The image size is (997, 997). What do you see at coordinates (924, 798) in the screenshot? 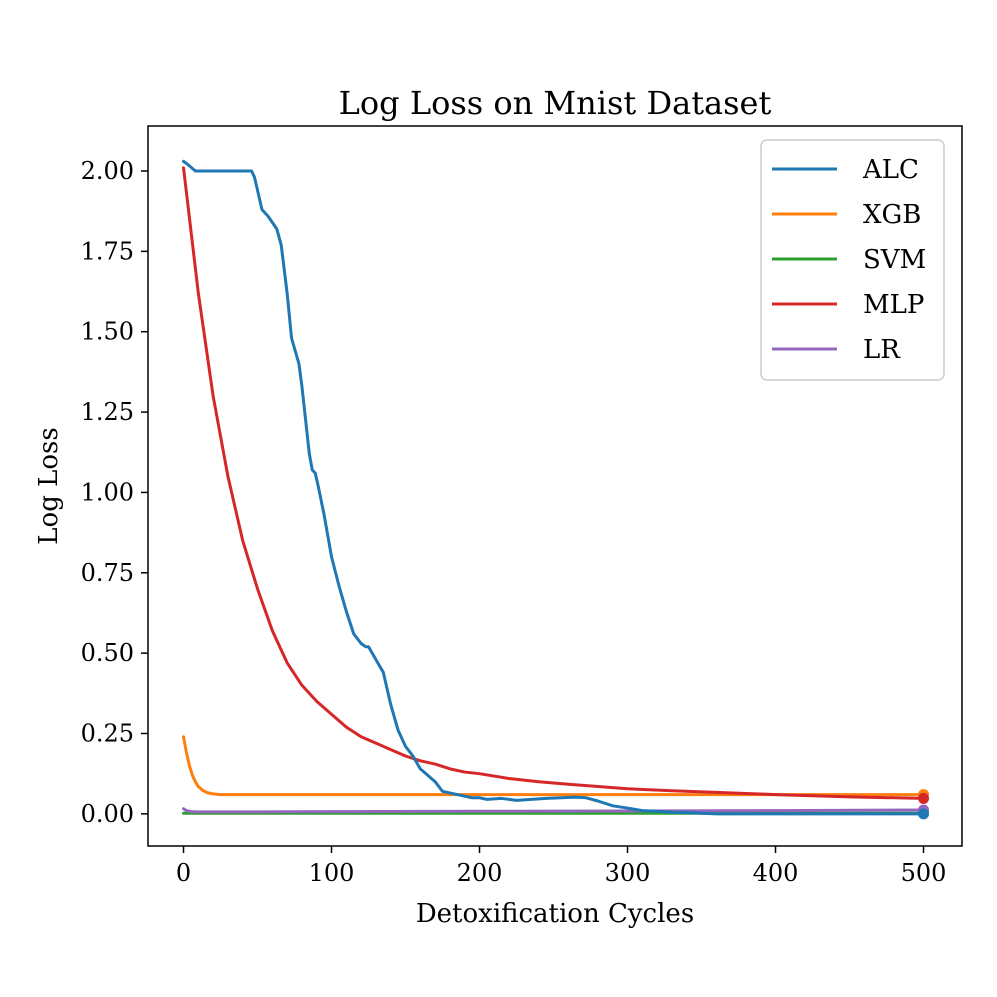
I see `series-endpoint-mlp` at bounding box center [924, 798].